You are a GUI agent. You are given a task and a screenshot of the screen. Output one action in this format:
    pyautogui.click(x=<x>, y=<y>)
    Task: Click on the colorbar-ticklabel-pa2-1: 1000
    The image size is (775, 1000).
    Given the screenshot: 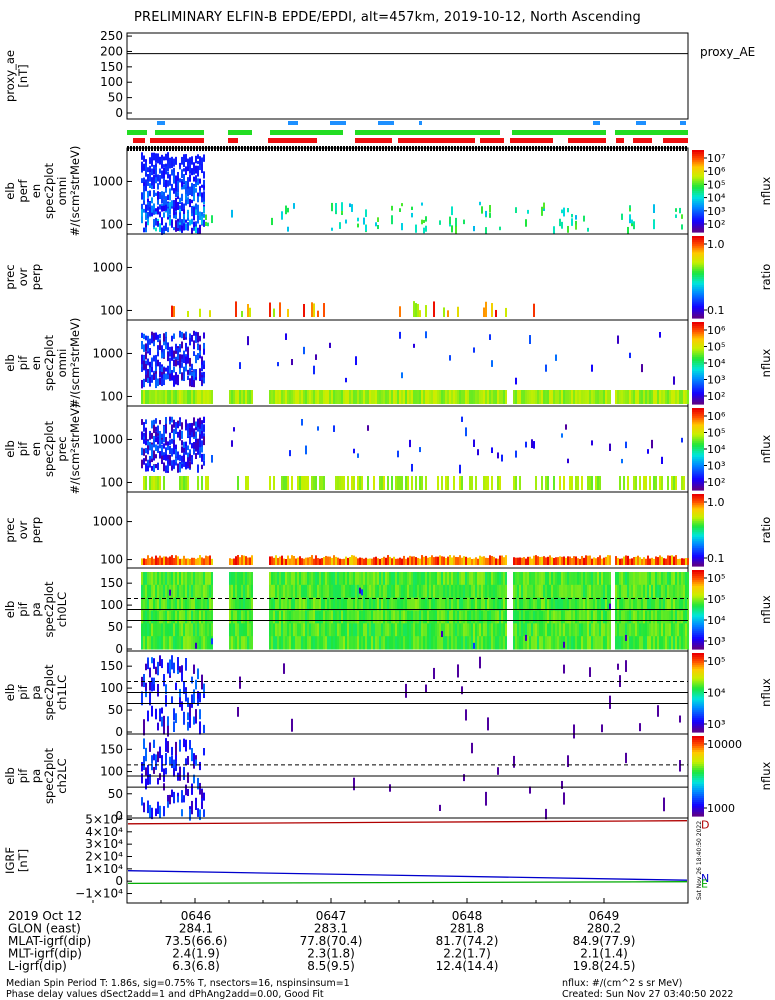 What is the action you would take?
    pyautogui.click(x=721, y=808)
    